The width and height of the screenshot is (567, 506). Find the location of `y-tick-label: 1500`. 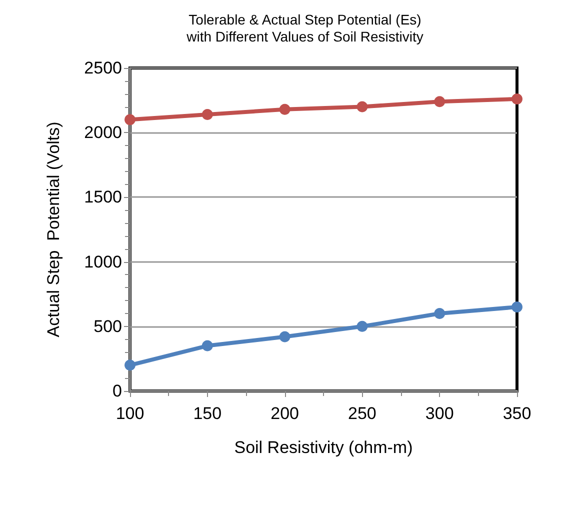

y-tick-label: 1500 is located at coordinates (103, 197).